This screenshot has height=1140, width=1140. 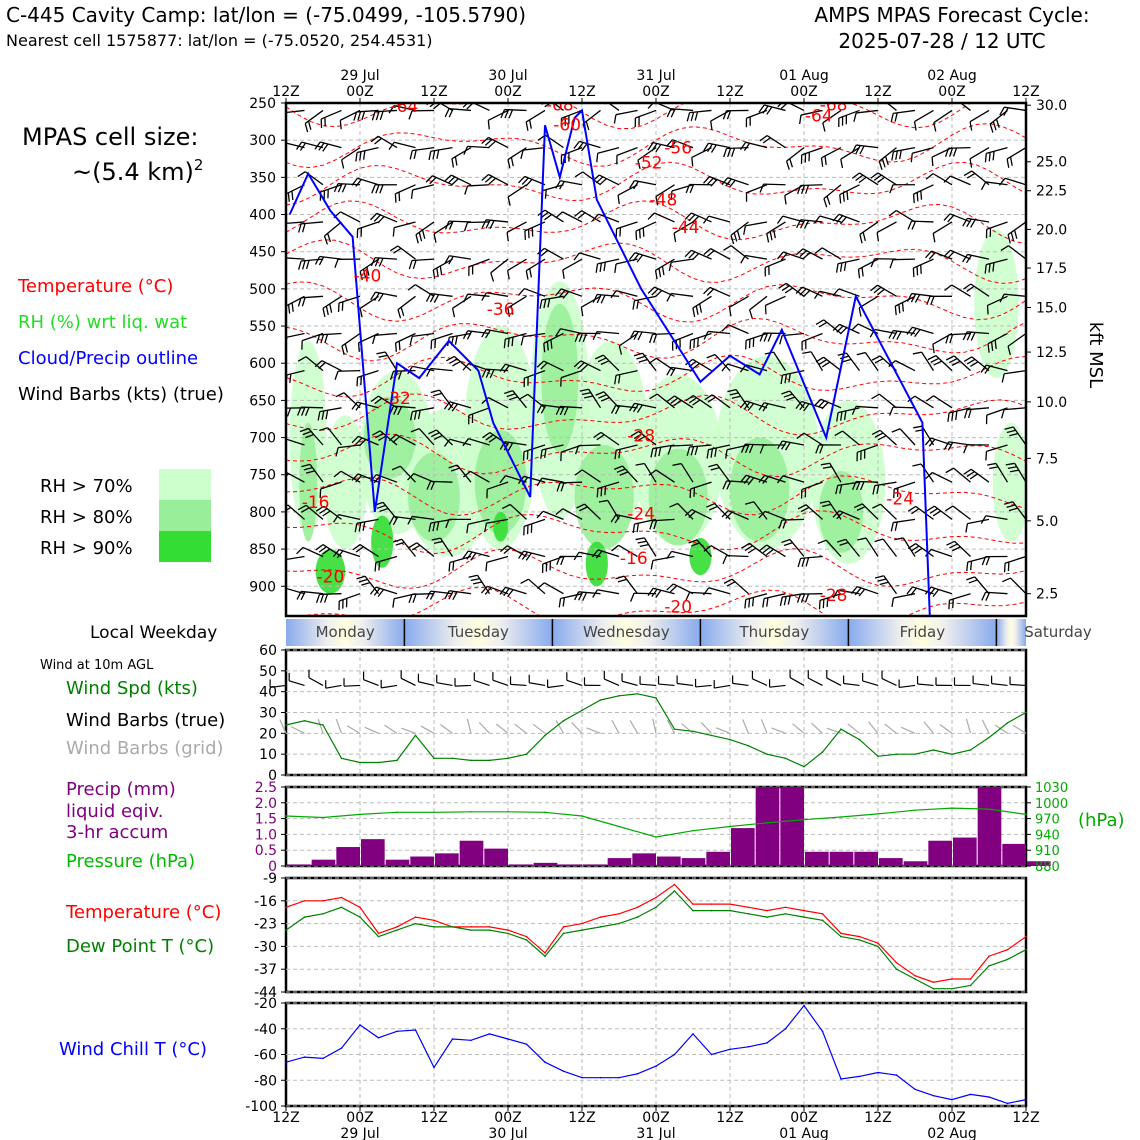 What do you see at coordinates (634, 559) in the screenshot?
I see `temperature-contour-label: -16` at bounding box center [634, 559].